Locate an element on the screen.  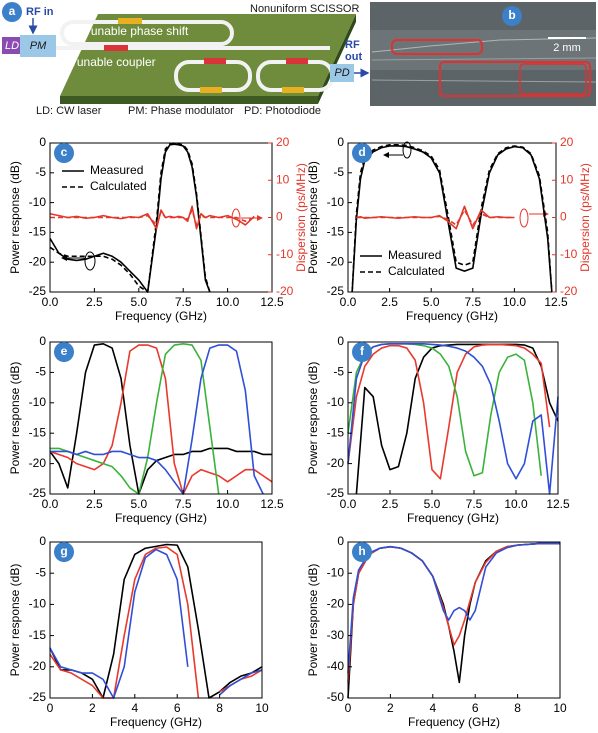
ld-label: LD is located at coordinates (12, 46).